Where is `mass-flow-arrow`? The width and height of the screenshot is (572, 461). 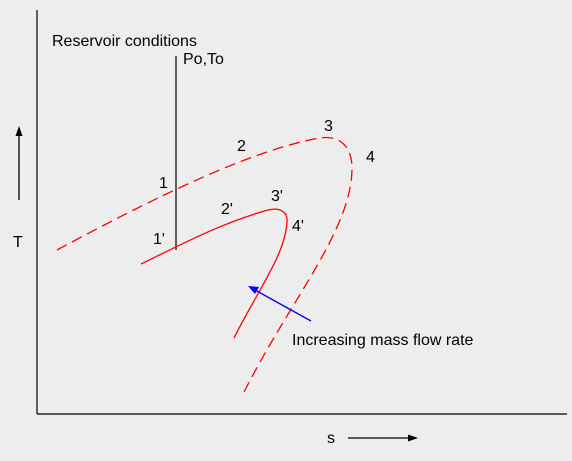 mass-flow-arrow is located at coordinates (283, 305).